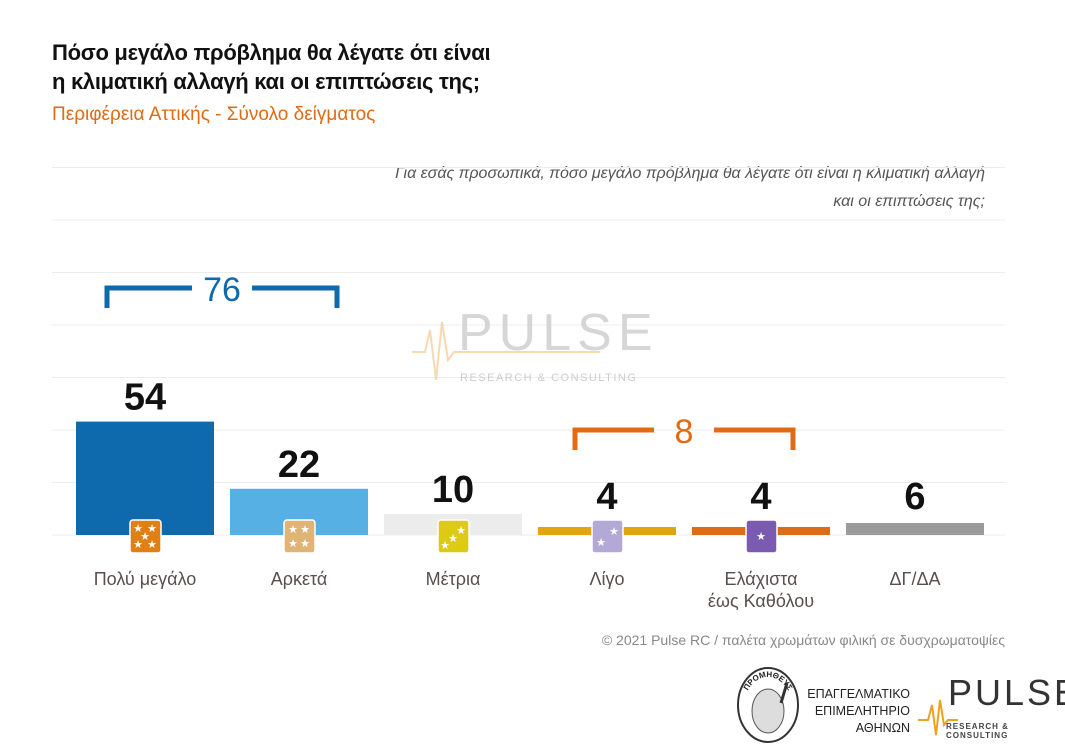 The height and width of the screenshot is (750, 1065). I want to click on three-stars-icon, so click(453, 536).